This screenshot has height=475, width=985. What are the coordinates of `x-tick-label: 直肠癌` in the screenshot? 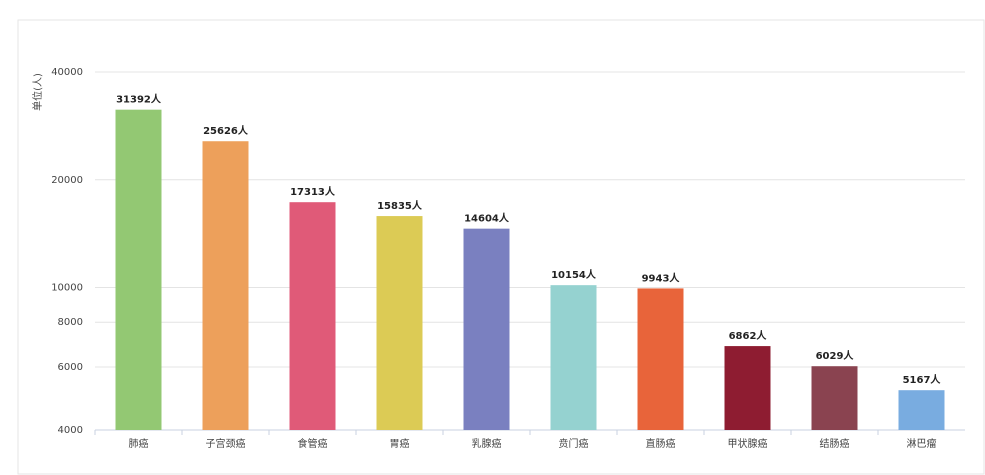 It's located at (661, 443).